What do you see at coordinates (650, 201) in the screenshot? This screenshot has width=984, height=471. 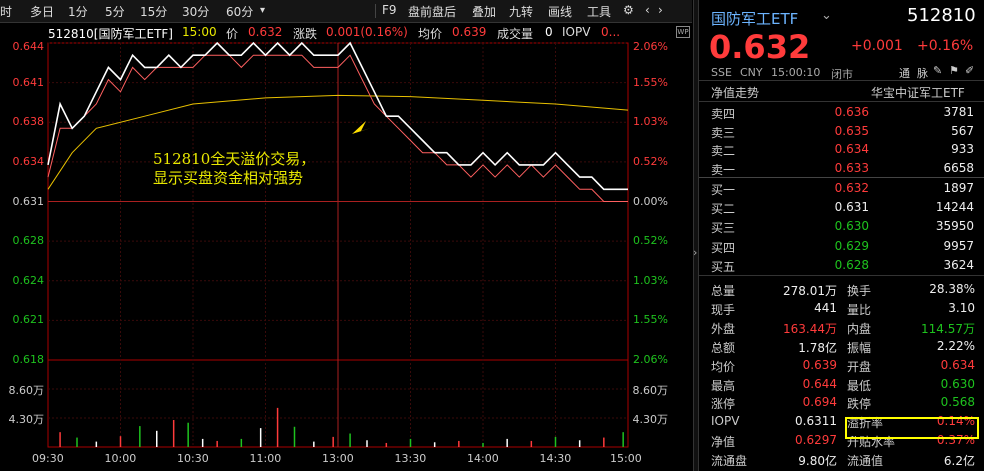 I see `y-tick-right: 0.00%` at bounding box center [650, 201].